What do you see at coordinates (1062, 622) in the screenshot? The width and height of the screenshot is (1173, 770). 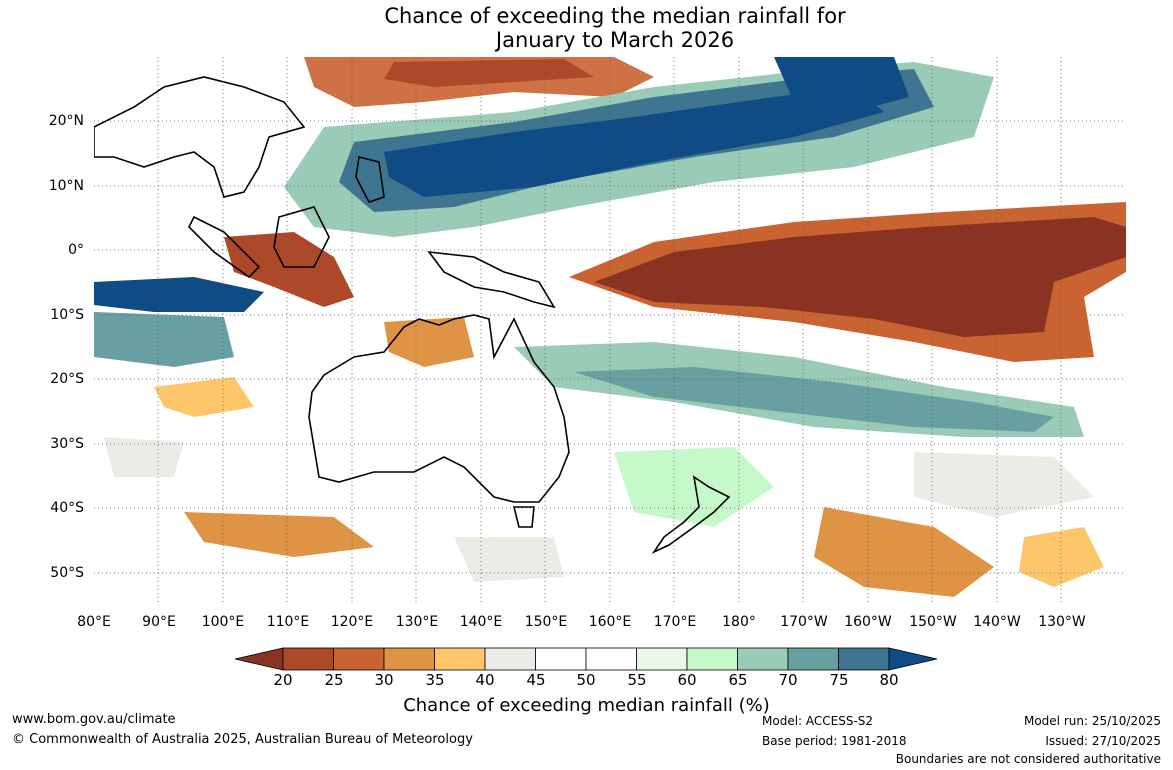 I see `lon-label-130w: 130°W` at bounding box center [1062, 622].